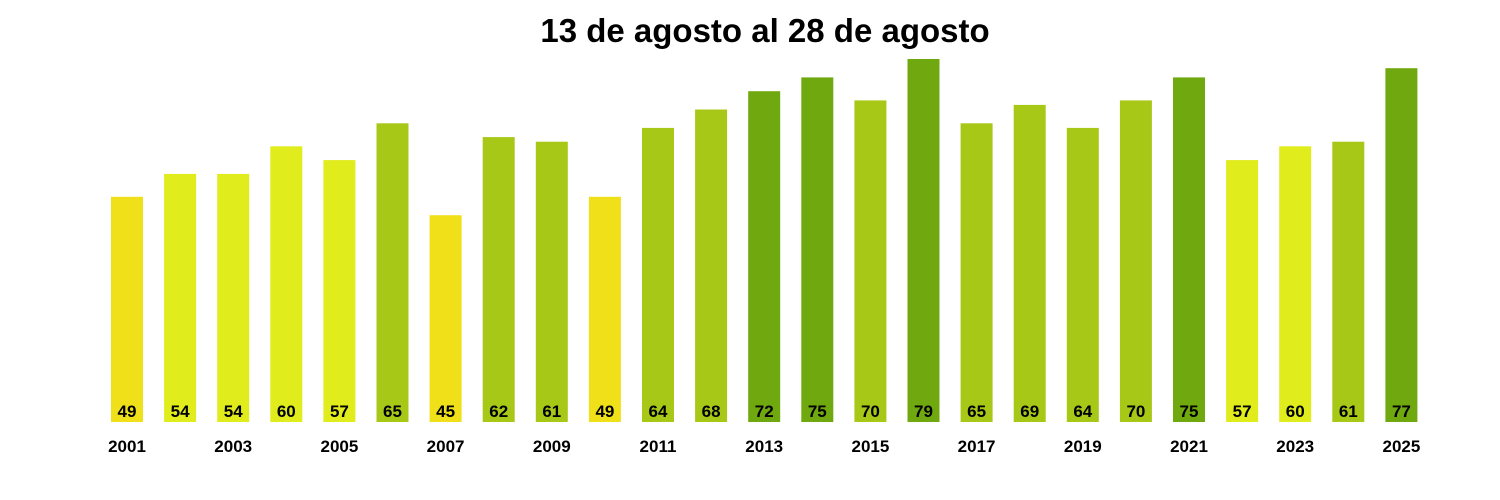 This screenshot has width=1500, height=500. What do you see at coordinates (817, 250) in the screenshot?
I see `bar-2014` at bounding box center [817, 250].